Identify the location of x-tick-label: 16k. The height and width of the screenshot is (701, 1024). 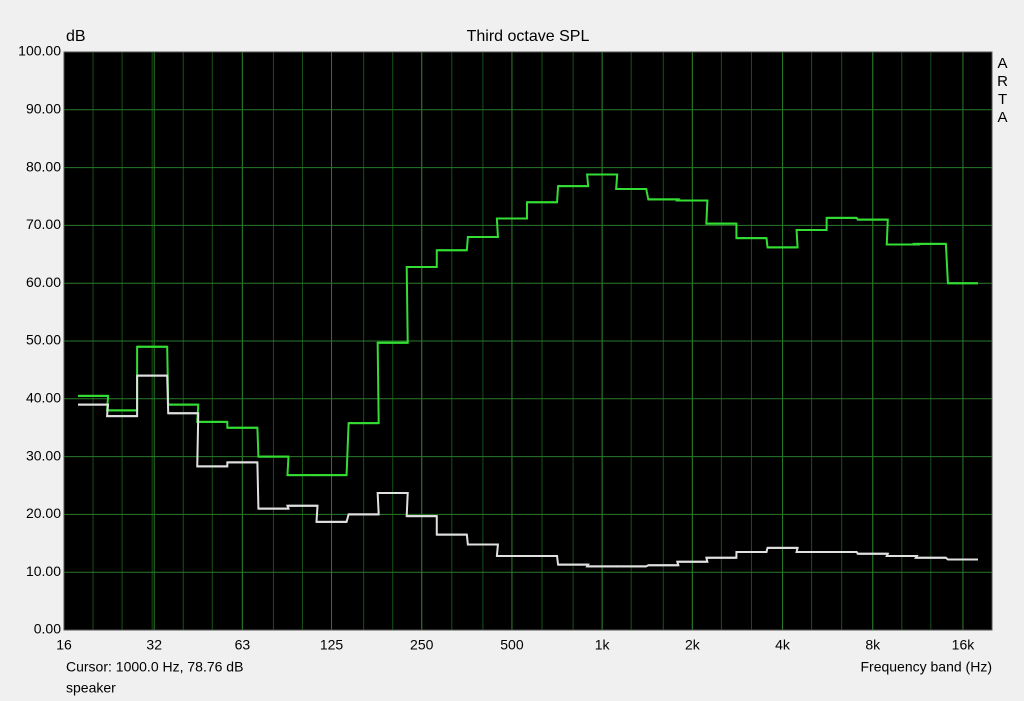
(964, 645).